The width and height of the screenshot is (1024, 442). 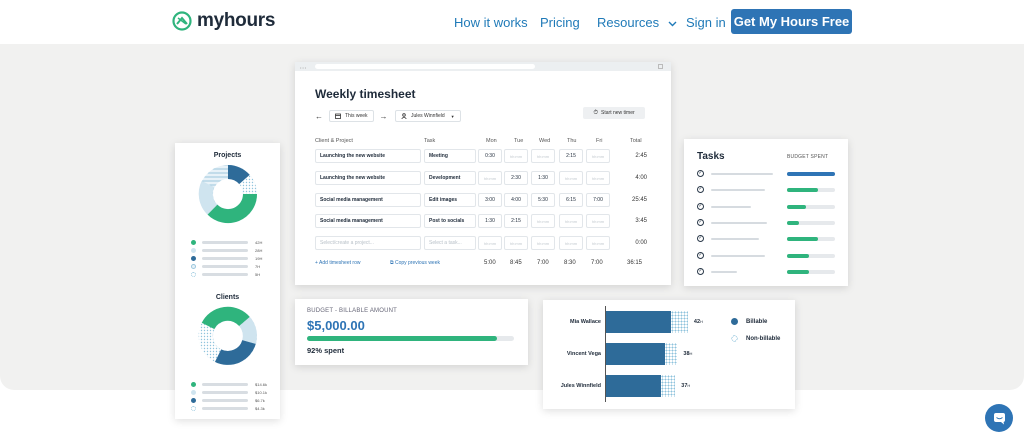 I want to click on period-selector: This week, so click(x=351, y=116).